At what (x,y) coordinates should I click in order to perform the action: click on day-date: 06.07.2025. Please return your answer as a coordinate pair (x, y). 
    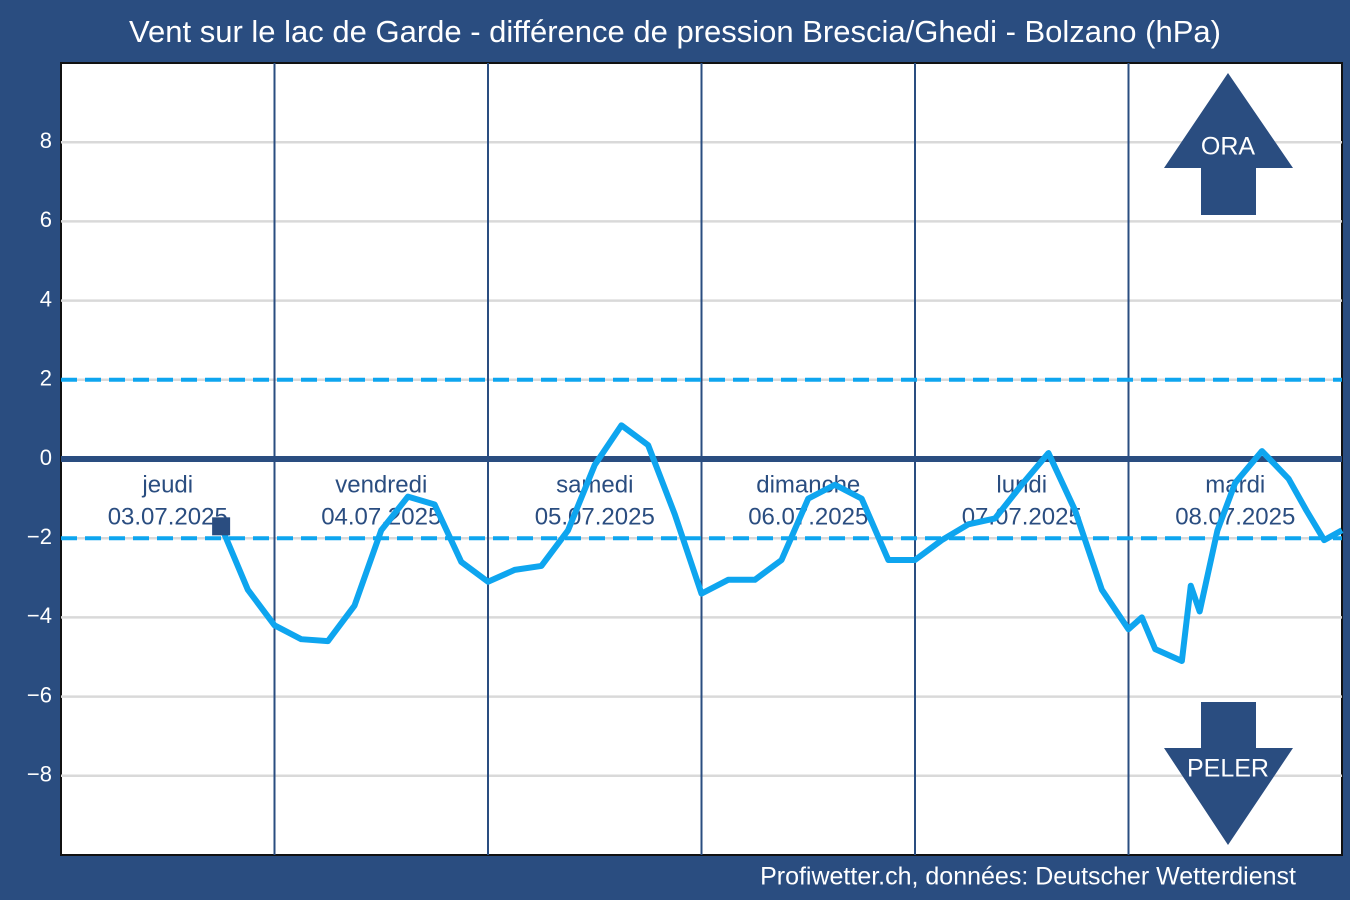
    Looking at the image, I should click on (808, 516).